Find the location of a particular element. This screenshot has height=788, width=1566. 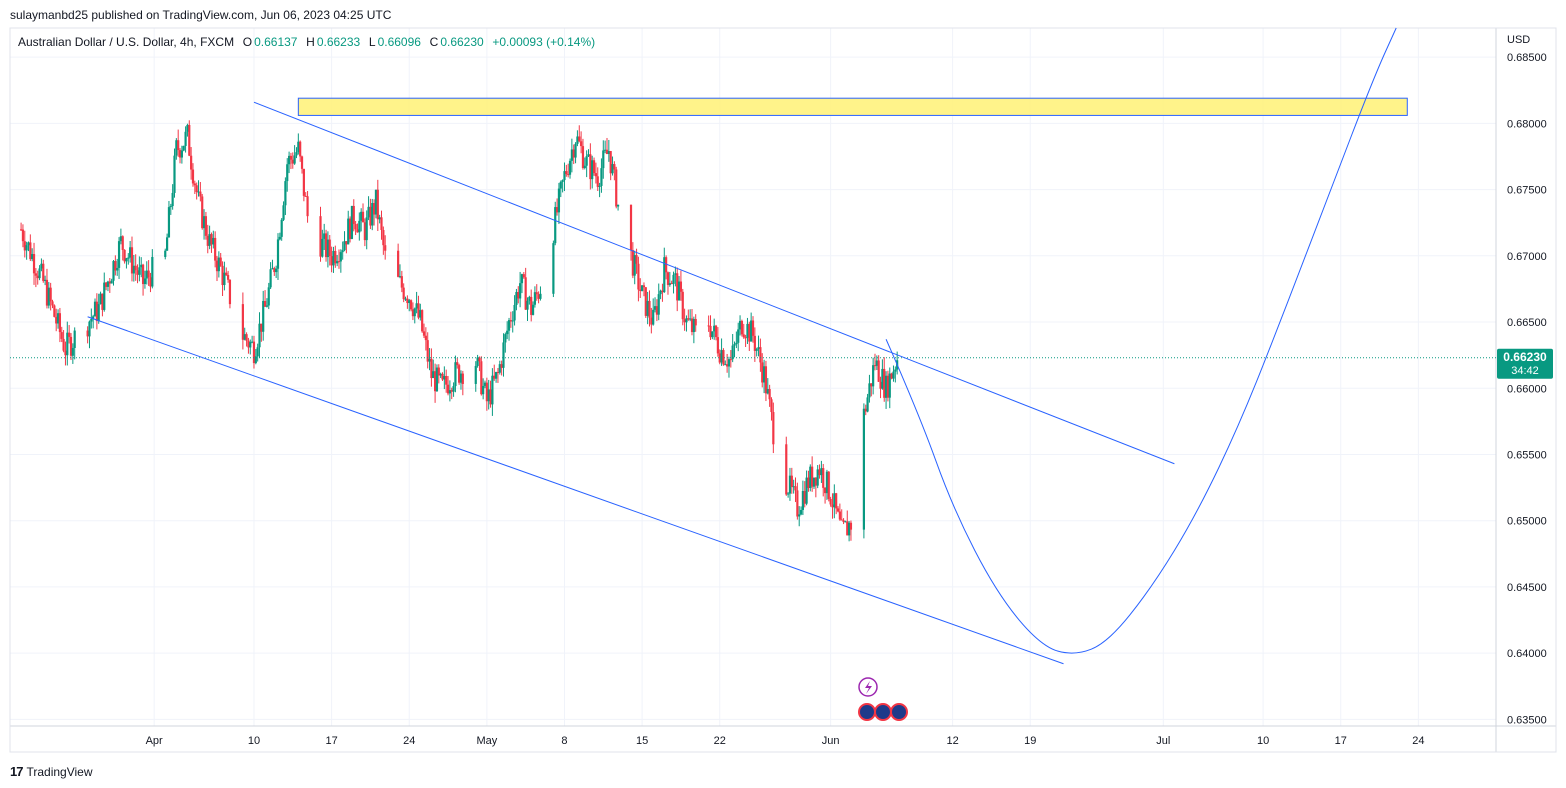

event-markers is located at coordinates (883, 699).